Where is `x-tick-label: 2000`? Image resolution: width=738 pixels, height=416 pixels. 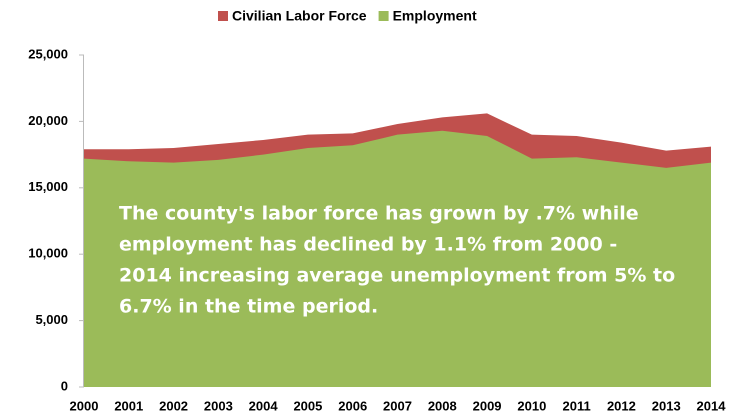 x-tick-label: 2000 is located at coordinates (84, 405).